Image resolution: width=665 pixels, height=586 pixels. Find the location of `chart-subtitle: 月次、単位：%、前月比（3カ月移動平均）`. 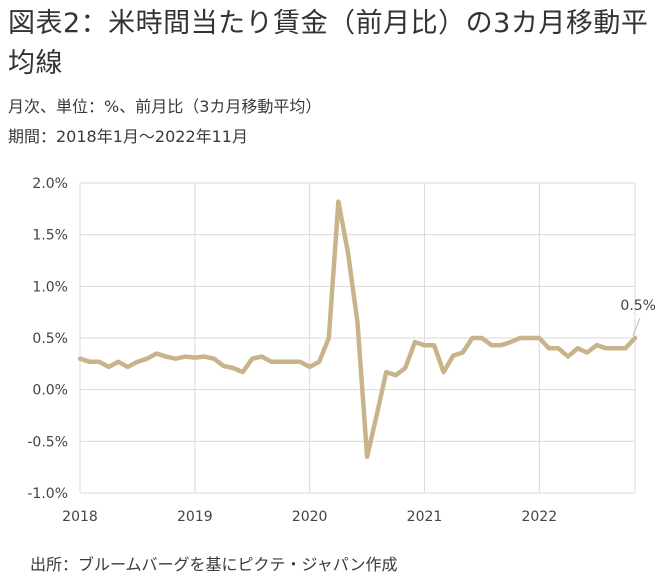

chart-subtitle: 月次、単位：%、前月比（3カ月移動平均） is located at coordinates (165, 106).